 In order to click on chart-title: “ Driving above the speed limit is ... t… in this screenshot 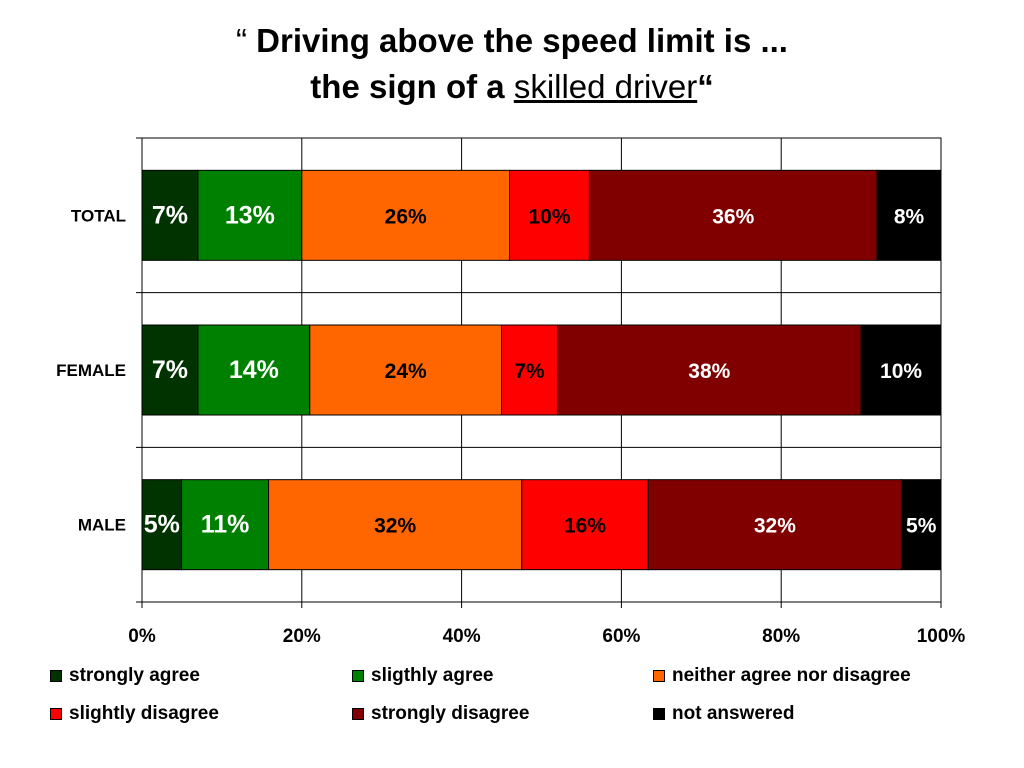, I will do `click(512, 64)`.